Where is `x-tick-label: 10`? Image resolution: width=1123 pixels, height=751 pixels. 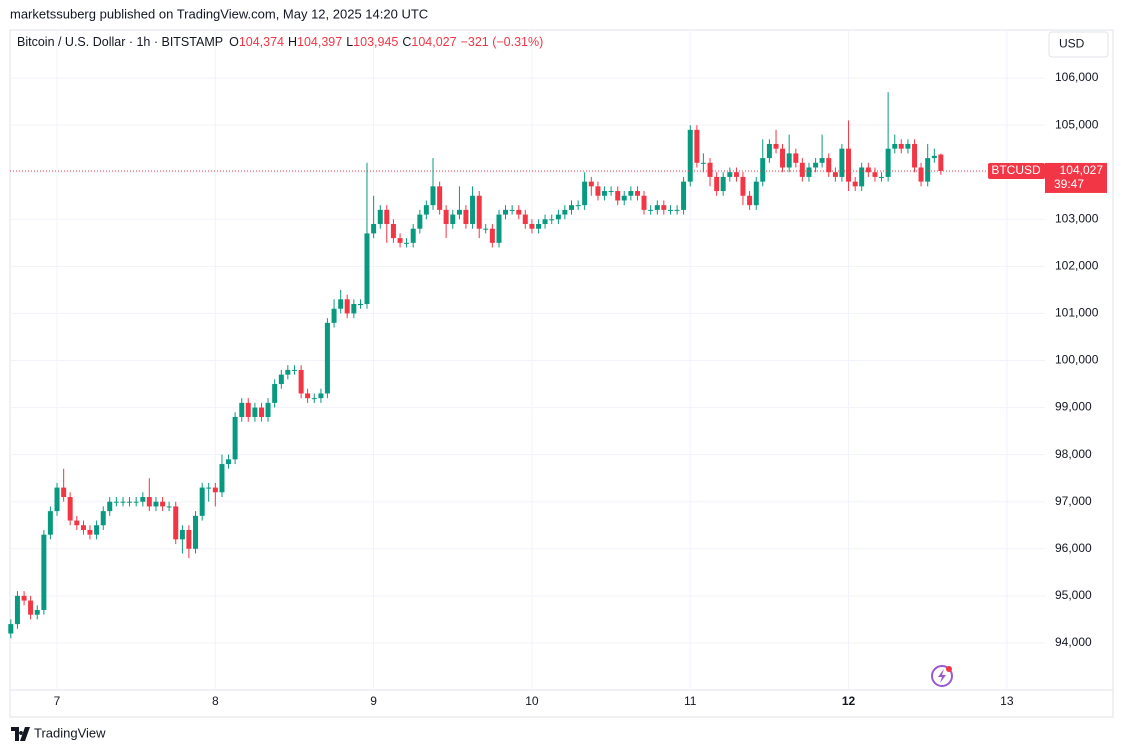
x-tick-label: 10 is located at coordinates (532, 701).